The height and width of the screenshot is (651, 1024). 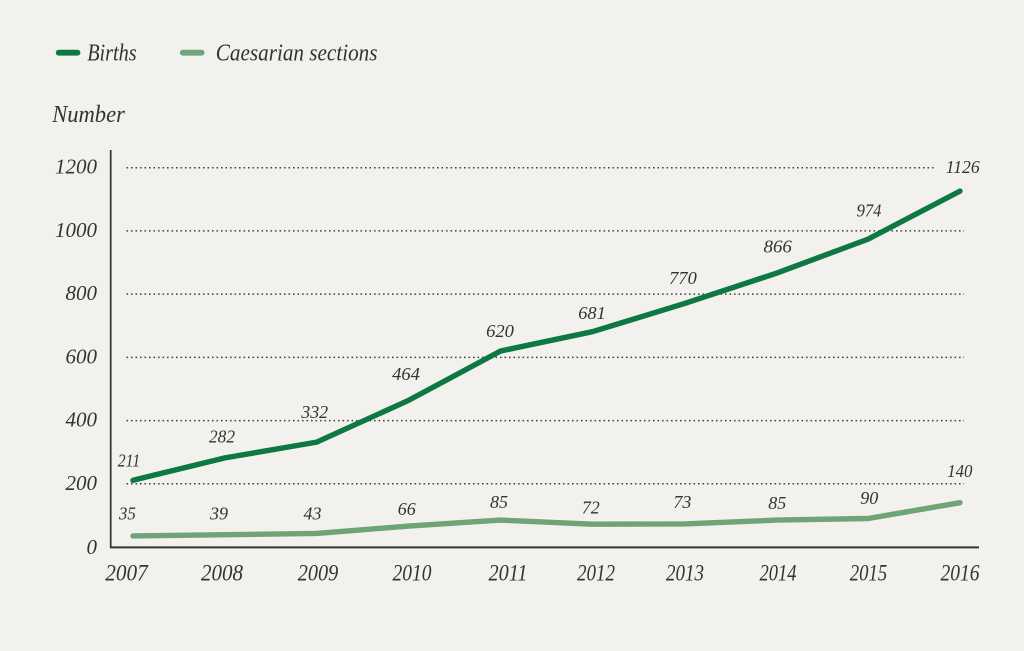 What do you see at coordinates (407, 509) in the screenshot?
I see `svg-text: 66` at bounding box center [407, 509].